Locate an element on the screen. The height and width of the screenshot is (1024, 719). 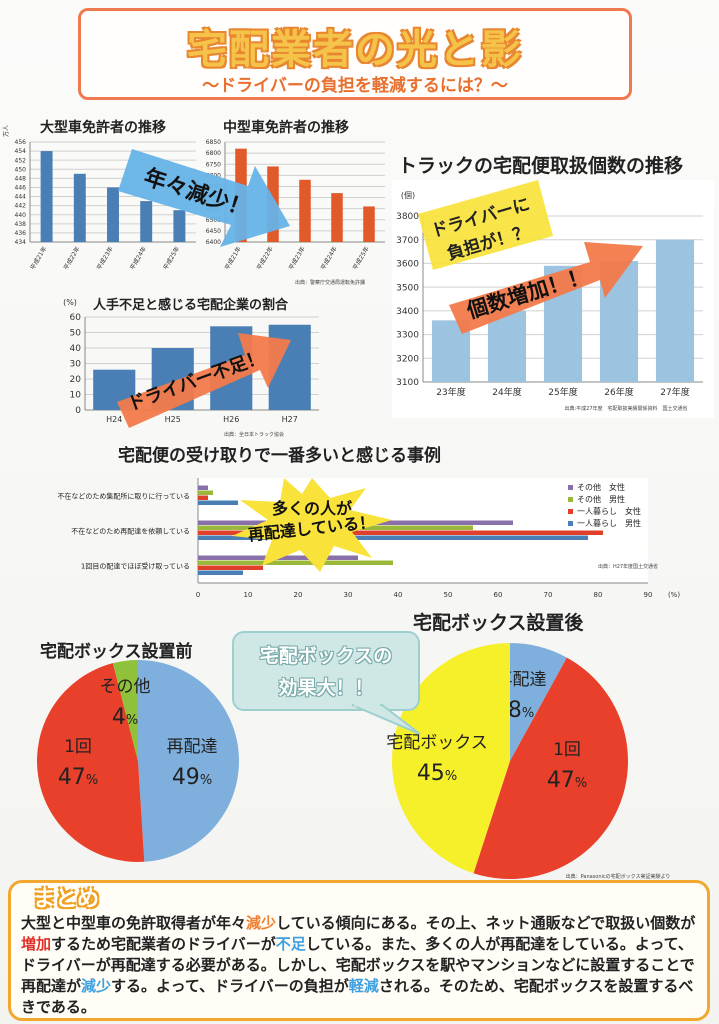
x-tick-label: 40 is located at coordinates (398, 595).